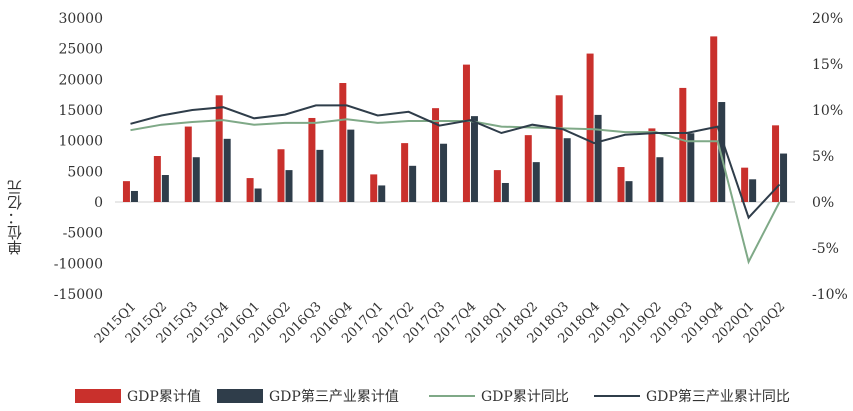 This screenshot has width=853, height=411. I want to click on y2-tick-label: 15%, so click(827, 65).